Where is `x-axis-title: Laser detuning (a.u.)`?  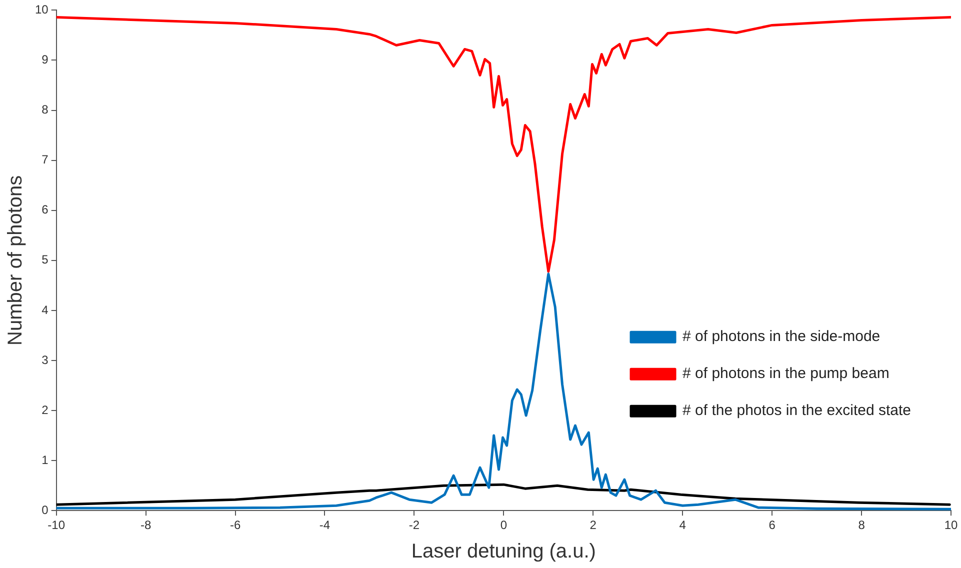 x-axis-title: Laser detuning (a.u.) is located at coordinates (503, 551).